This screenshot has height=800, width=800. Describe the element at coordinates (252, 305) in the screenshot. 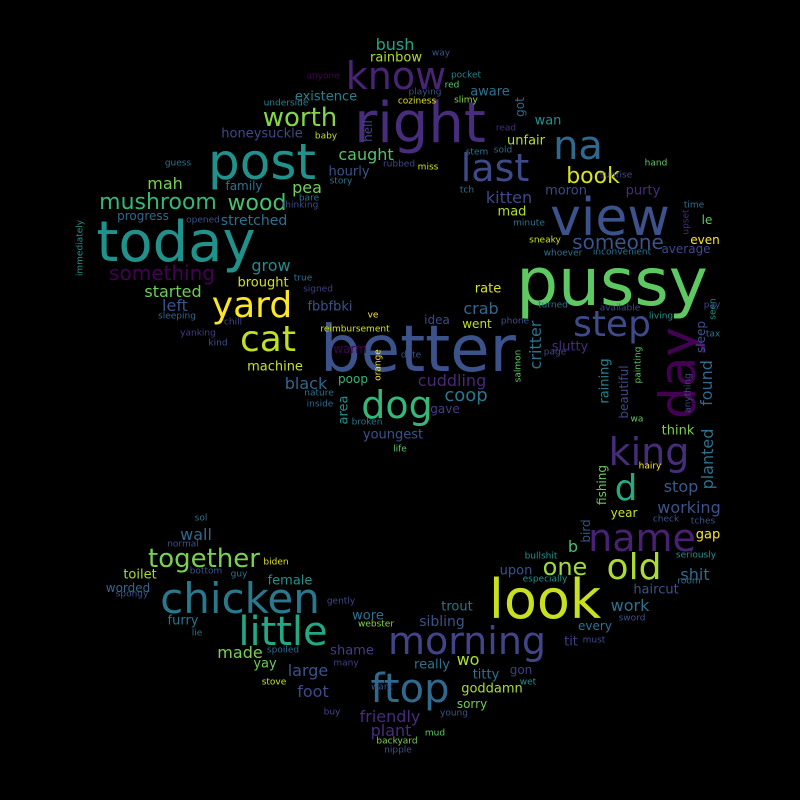

I see `word-yard: yard` at that location.